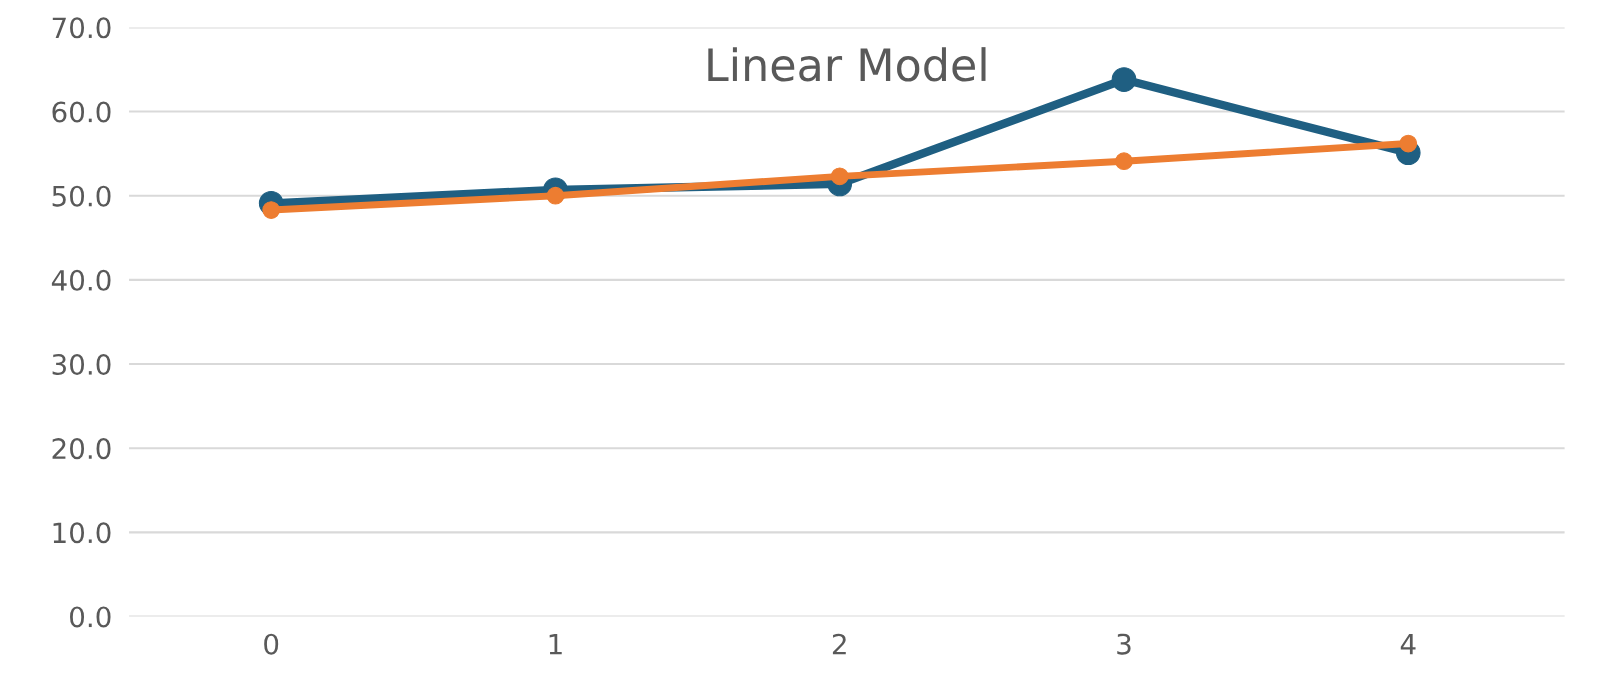 This screenshot has height=685, width=1613. What do you see at coordinates (81, 364) in the screenshot?
I see `y-tick-label: 30.0` at bounding box center [81, 364].